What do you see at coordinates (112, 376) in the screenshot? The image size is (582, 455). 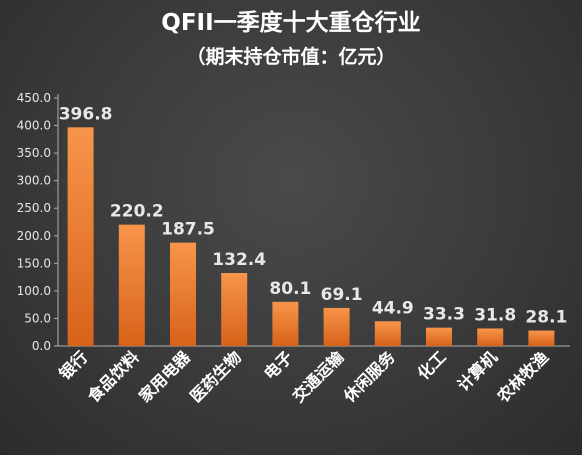 I see `category-label: 食品饮料` at bounding box center [112, 376].